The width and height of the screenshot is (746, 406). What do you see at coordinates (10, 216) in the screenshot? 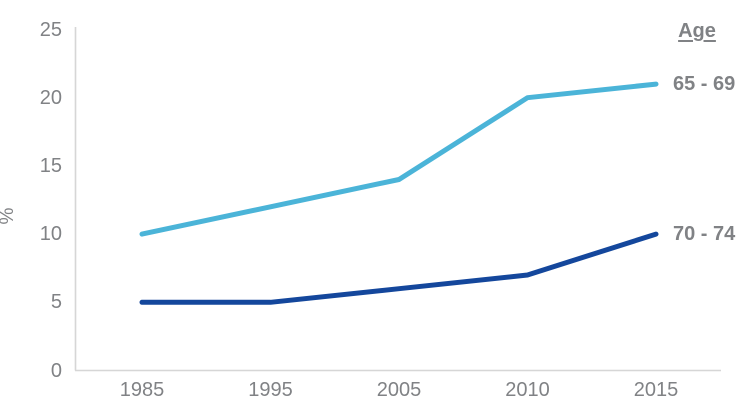
I see `y-axis-title: %` at bounding box center [10, 216].